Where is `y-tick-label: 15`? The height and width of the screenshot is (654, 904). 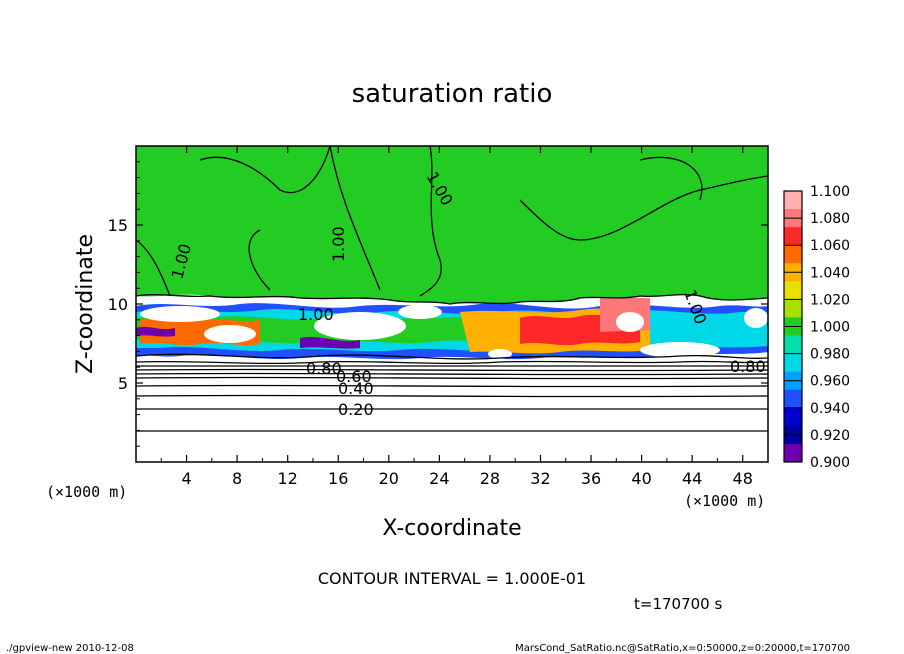 y-tick-label: 15 is located at coordinates (118, 225).